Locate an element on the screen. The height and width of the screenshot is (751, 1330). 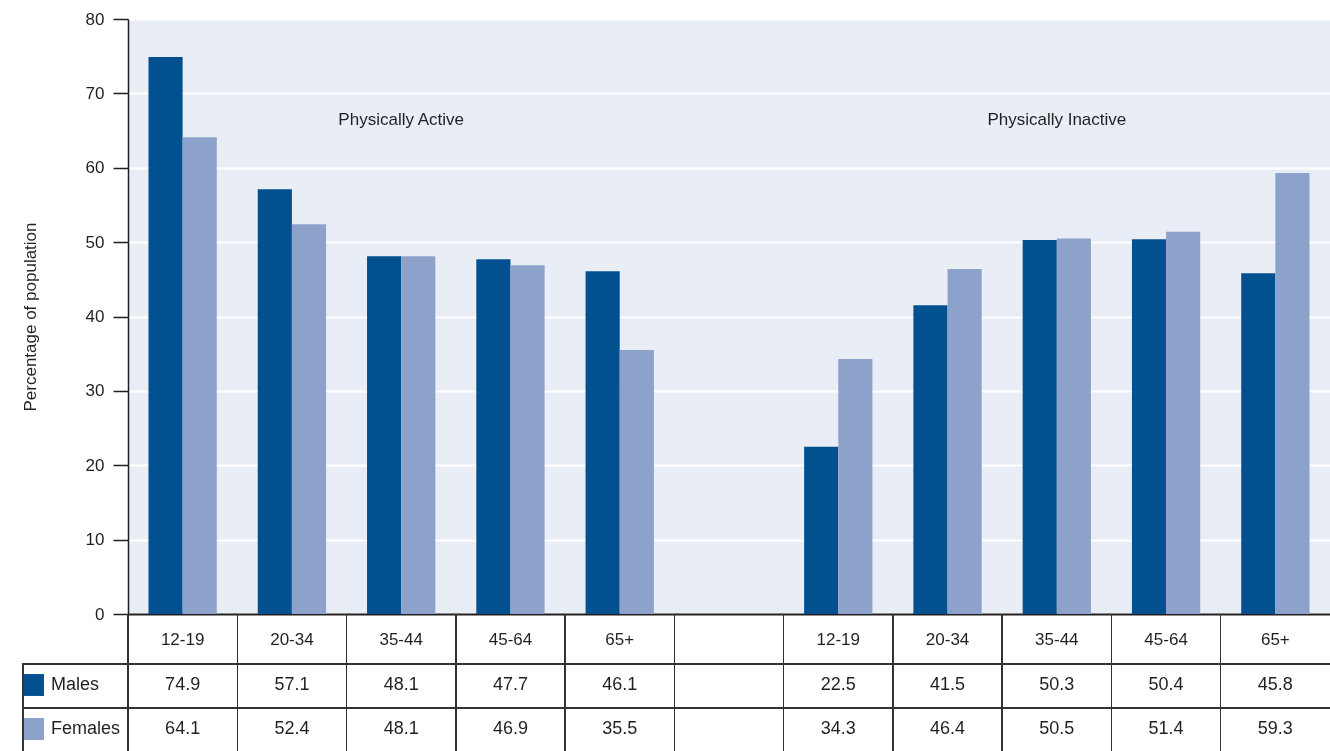
data-label: 64.1 is located at coordinates (183, 728).